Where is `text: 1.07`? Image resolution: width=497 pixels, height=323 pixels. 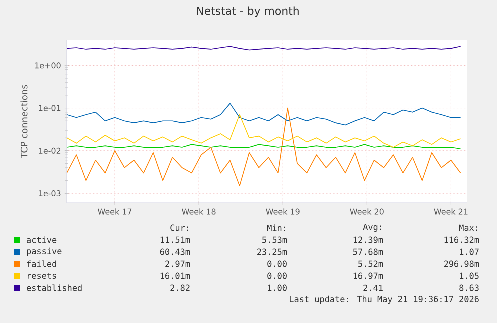
text: 1.07 is located at coordinates (469, 252).